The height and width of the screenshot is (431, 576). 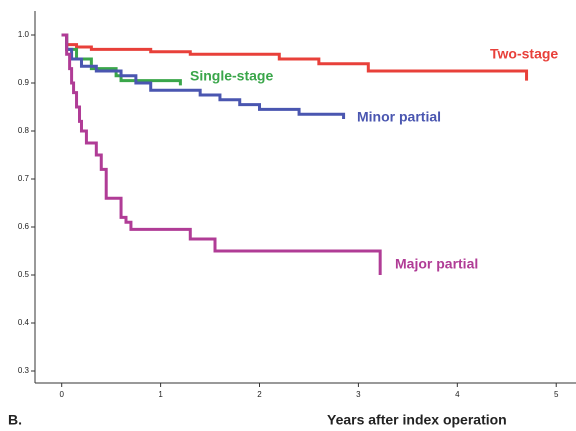 What do you see at coordinates (160, 394) in the screenshot?
I see `x-tick-label: 1` at bounding box center [160, 394].